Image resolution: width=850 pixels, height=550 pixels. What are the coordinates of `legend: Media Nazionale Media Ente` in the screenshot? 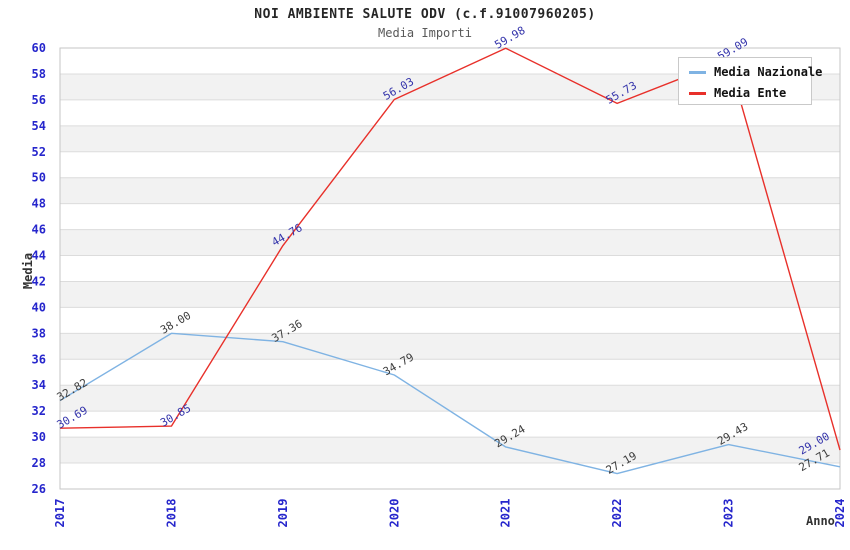 It's located at (750, 81).